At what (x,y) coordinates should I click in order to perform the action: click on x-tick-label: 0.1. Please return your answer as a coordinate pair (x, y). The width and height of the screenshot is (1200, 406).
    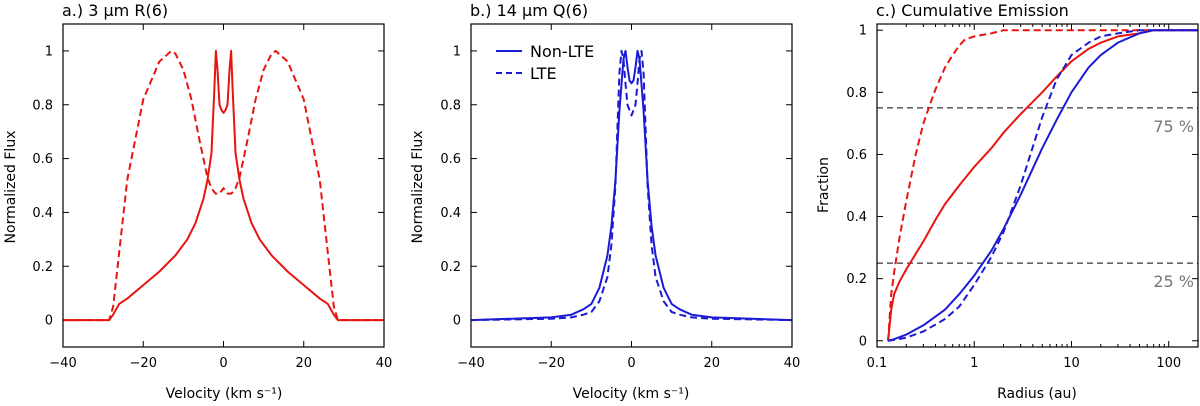
    Looking at the image, I should click on (877, 363).